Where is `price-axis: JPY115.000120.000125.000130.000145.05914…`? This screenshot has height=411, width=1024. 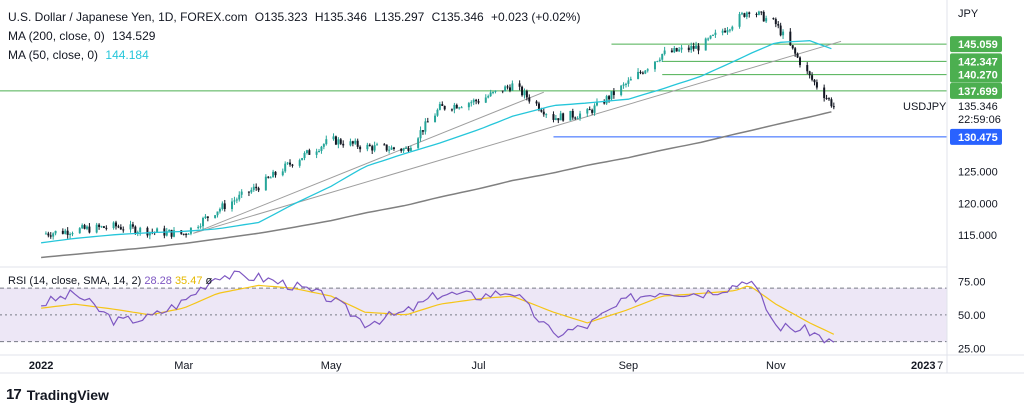
price-axis: JPY115.000120.000125.000130.000145.05914… is located at coordinates (952, 181).